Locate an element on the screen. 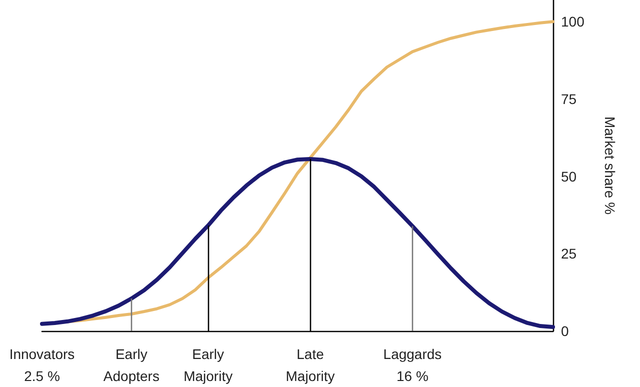  y-tick-label: 50 is located at coordinates (569, 176).